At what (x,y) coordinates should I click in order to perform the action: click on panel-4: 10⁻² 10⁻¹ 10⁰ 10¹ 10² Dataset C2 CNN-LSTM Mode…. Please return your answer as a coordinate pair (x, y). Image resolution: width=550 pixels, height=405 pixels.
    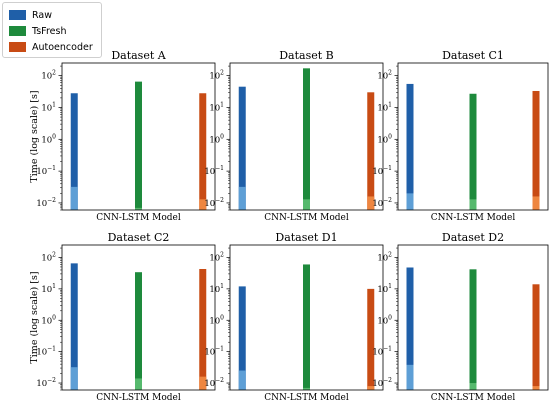
    Looking at the image, I should click on (122, 317).